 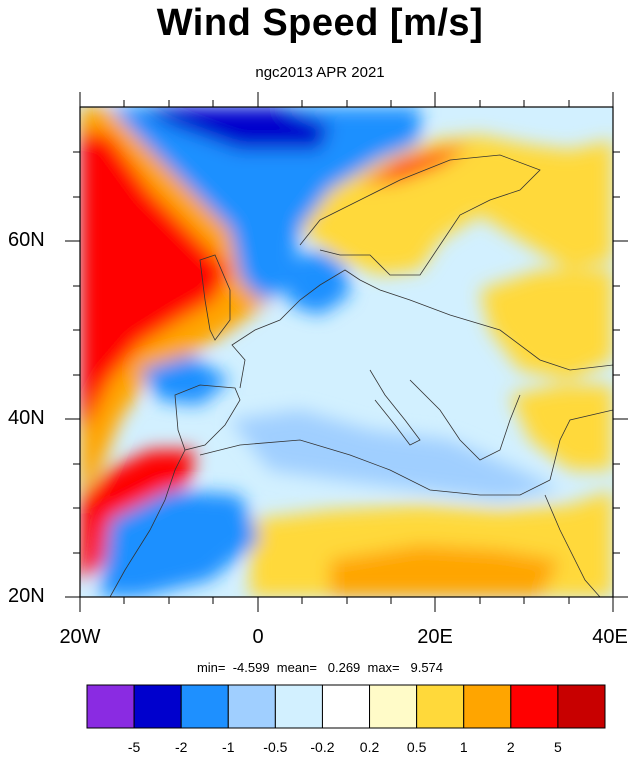 I want to click on colorbar-label: 1, so click(x=463, y=747).